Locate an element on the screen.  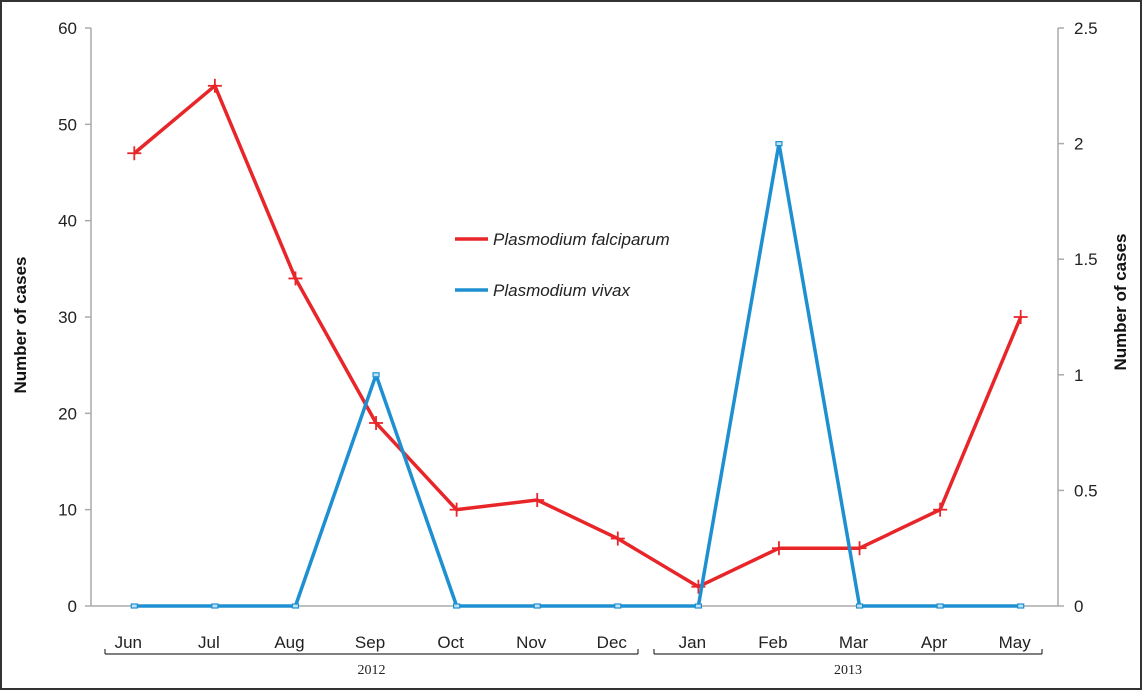
right-y-tick-label: 2 is located at coordinates (1078, 144).